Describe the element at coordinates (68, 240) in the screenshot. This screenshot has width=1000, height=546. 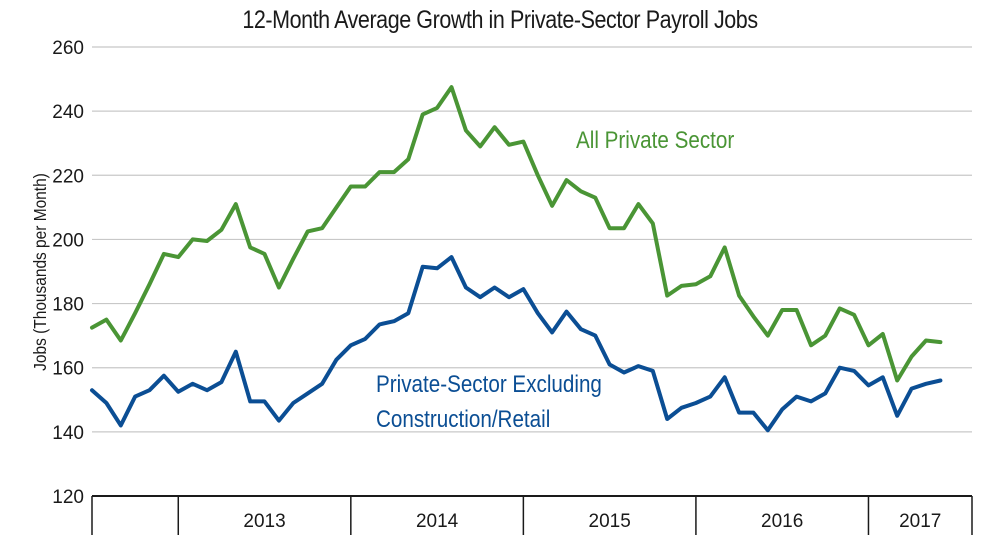
I see `y-tick-label-200: 200` at that location.